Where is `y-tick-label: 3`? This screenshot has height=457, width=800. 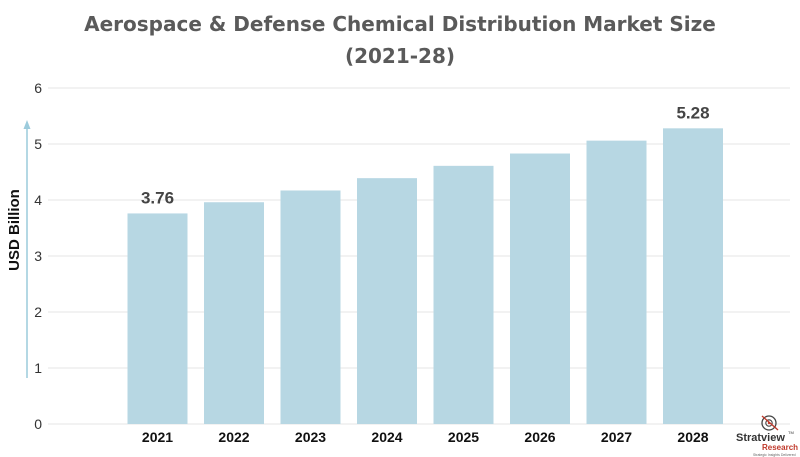
y-tick-label: 3 is located at coordinates (38, 256).